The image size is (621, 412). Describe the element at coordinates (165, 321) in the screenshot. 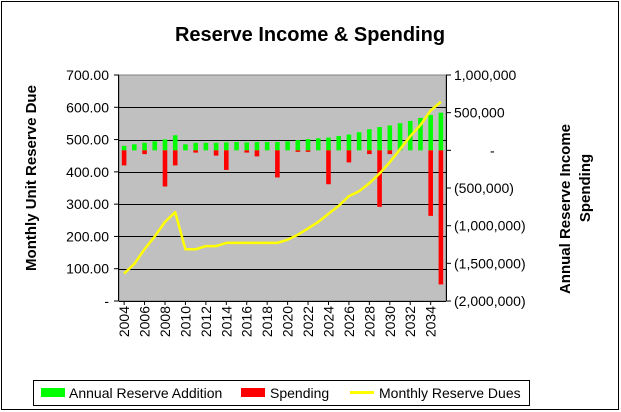

I see `x-tick-label: 2008` at that location.